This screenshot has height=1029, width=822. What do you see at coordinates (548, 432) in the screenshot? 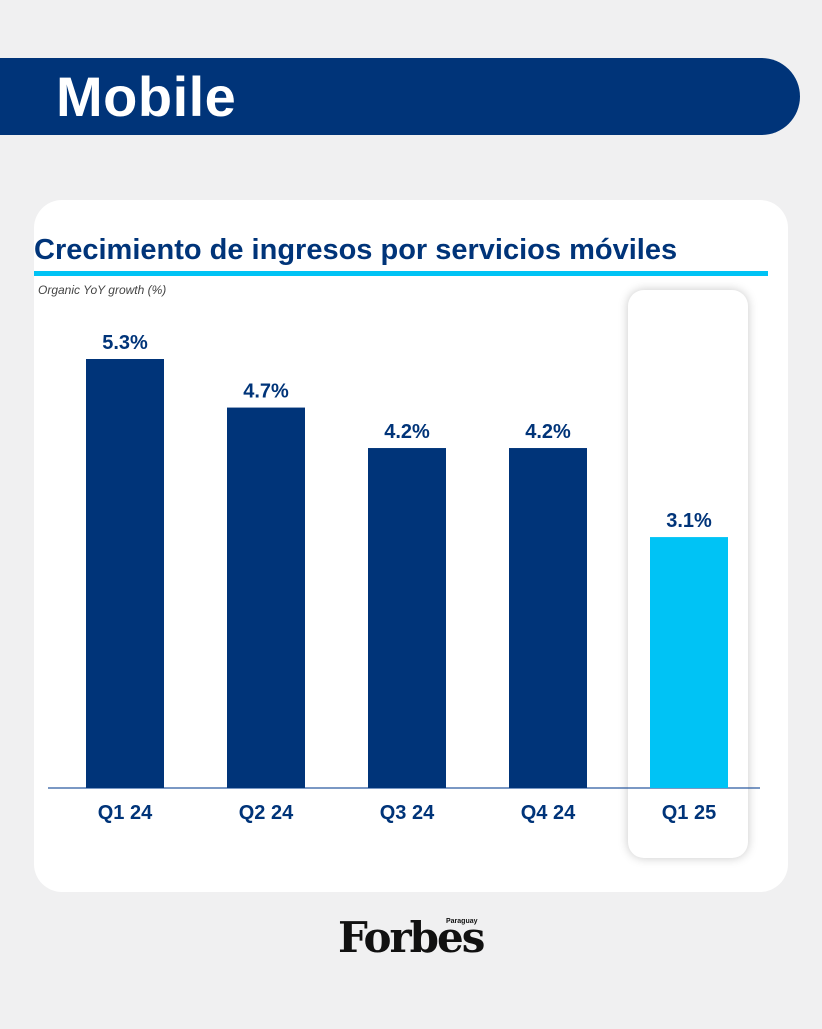
I see `data-label-q4-24: 4.2%` at bounding box center [548, 432].